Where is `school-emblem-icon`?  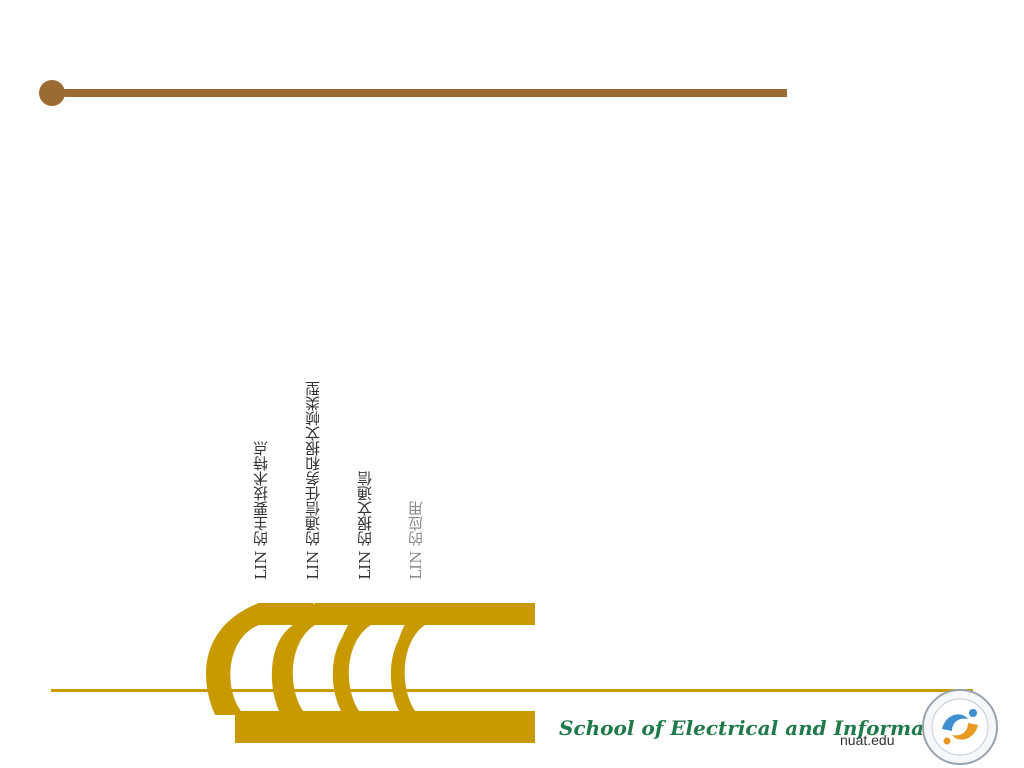
school-emblem-icon is located at coordinates (960, 727).